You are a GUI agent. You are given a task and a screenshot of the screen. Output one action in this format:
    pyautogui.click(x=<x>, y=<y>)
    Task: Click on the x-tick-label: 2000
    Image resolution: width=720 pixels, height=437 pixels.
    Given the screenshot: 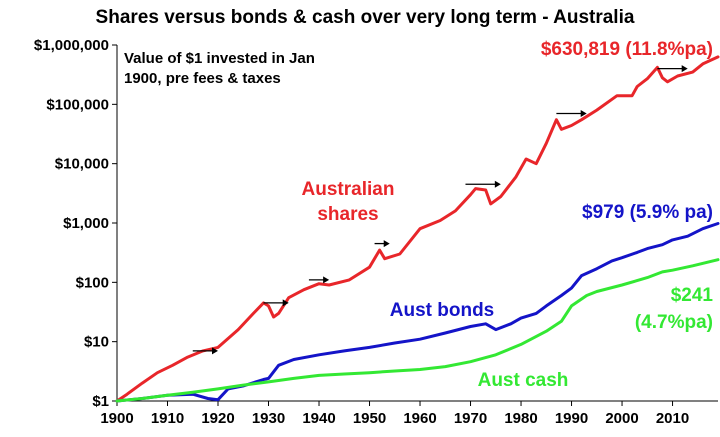 What is the action you would take?
    pyautogui.click(x=621, y=418)
    